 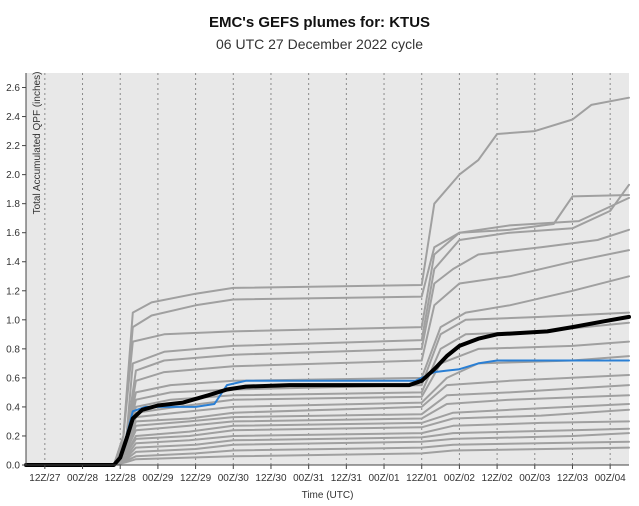 I want to click on x-tick-label: 00Z/03, so click(x=535, y=478).